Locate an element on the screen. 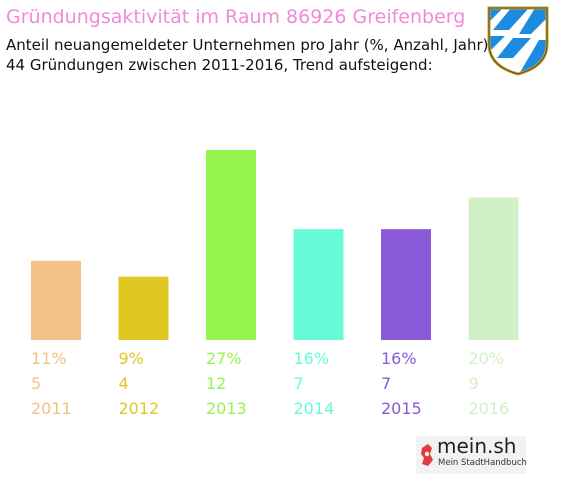 The height and width of the screenshot is (482, 562). count-label-2013: 12 is located at coordinates (216, 383).